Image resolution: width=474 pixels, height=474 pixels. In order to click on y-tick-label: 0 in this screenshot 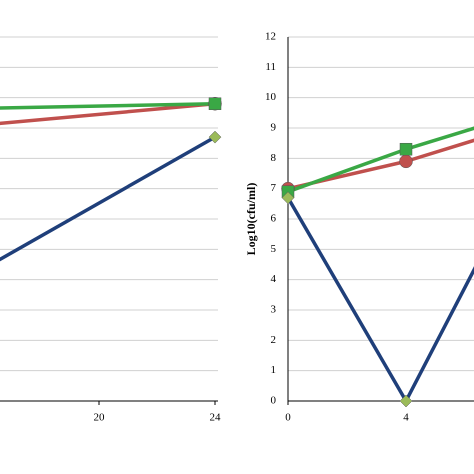, I will do `click(274, 401)`.